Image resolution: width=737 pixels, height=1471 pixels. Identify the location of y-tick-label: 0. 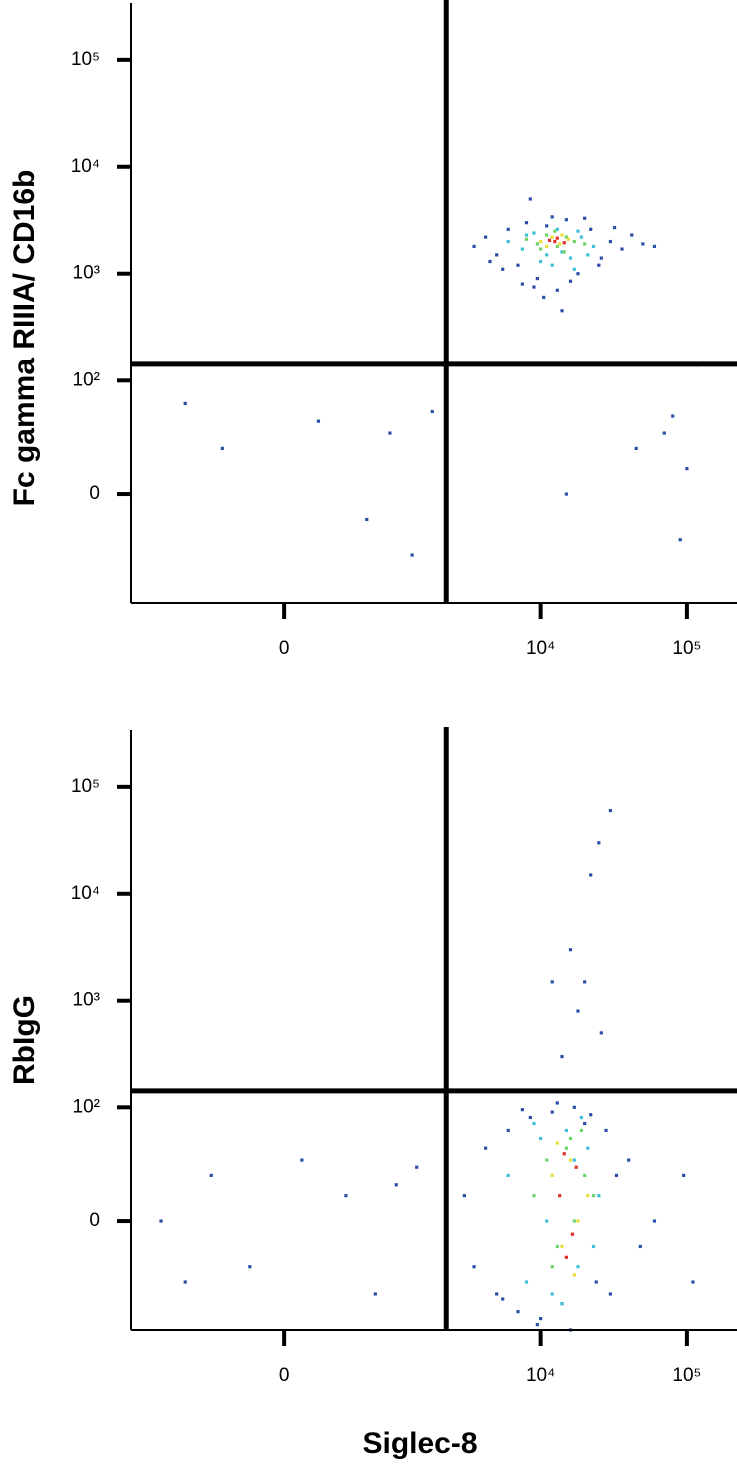
(94, 1220).